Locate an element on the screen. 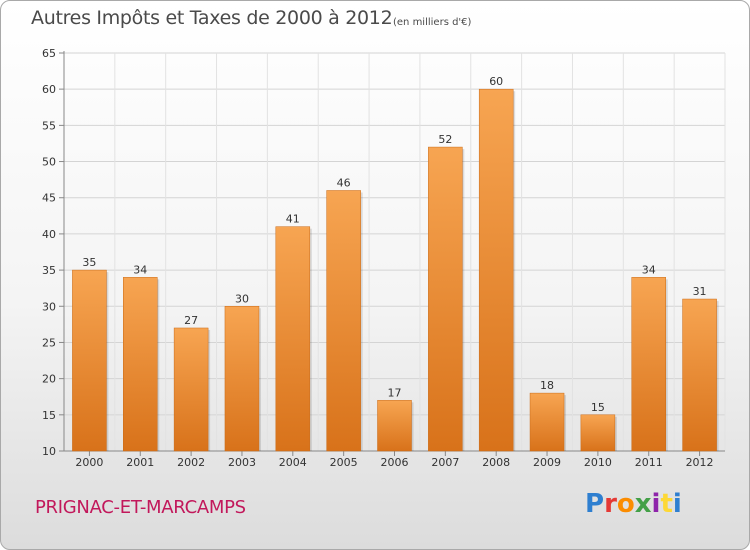  value-label: 46 is located at coordinates (344, 182).